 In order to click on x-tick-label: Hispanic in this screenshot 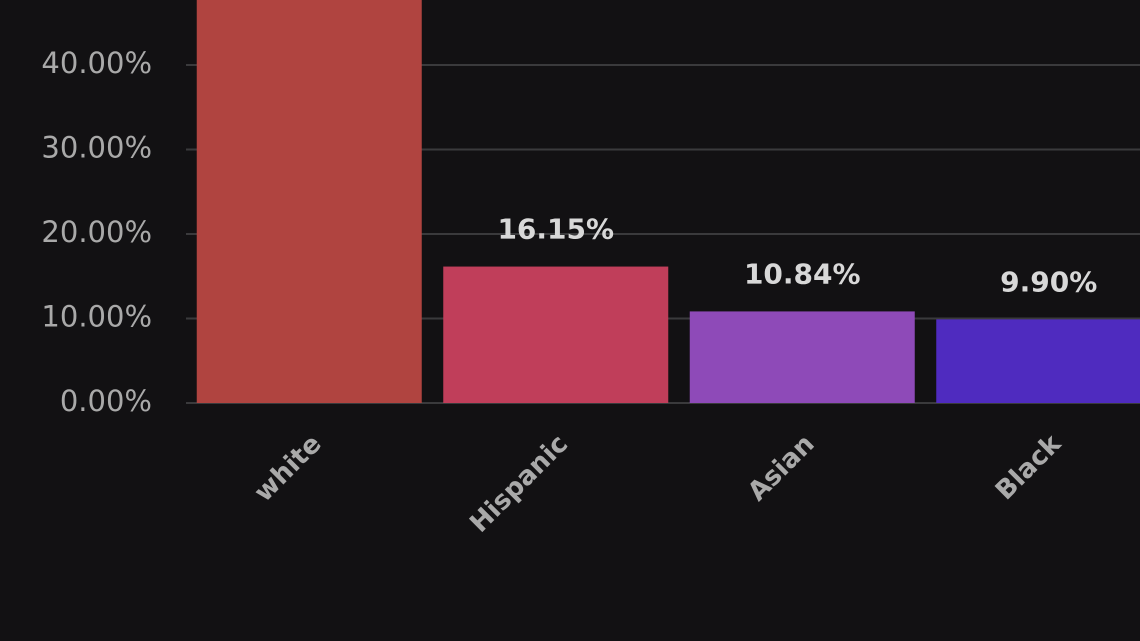, I will do `click(519, 484)`.